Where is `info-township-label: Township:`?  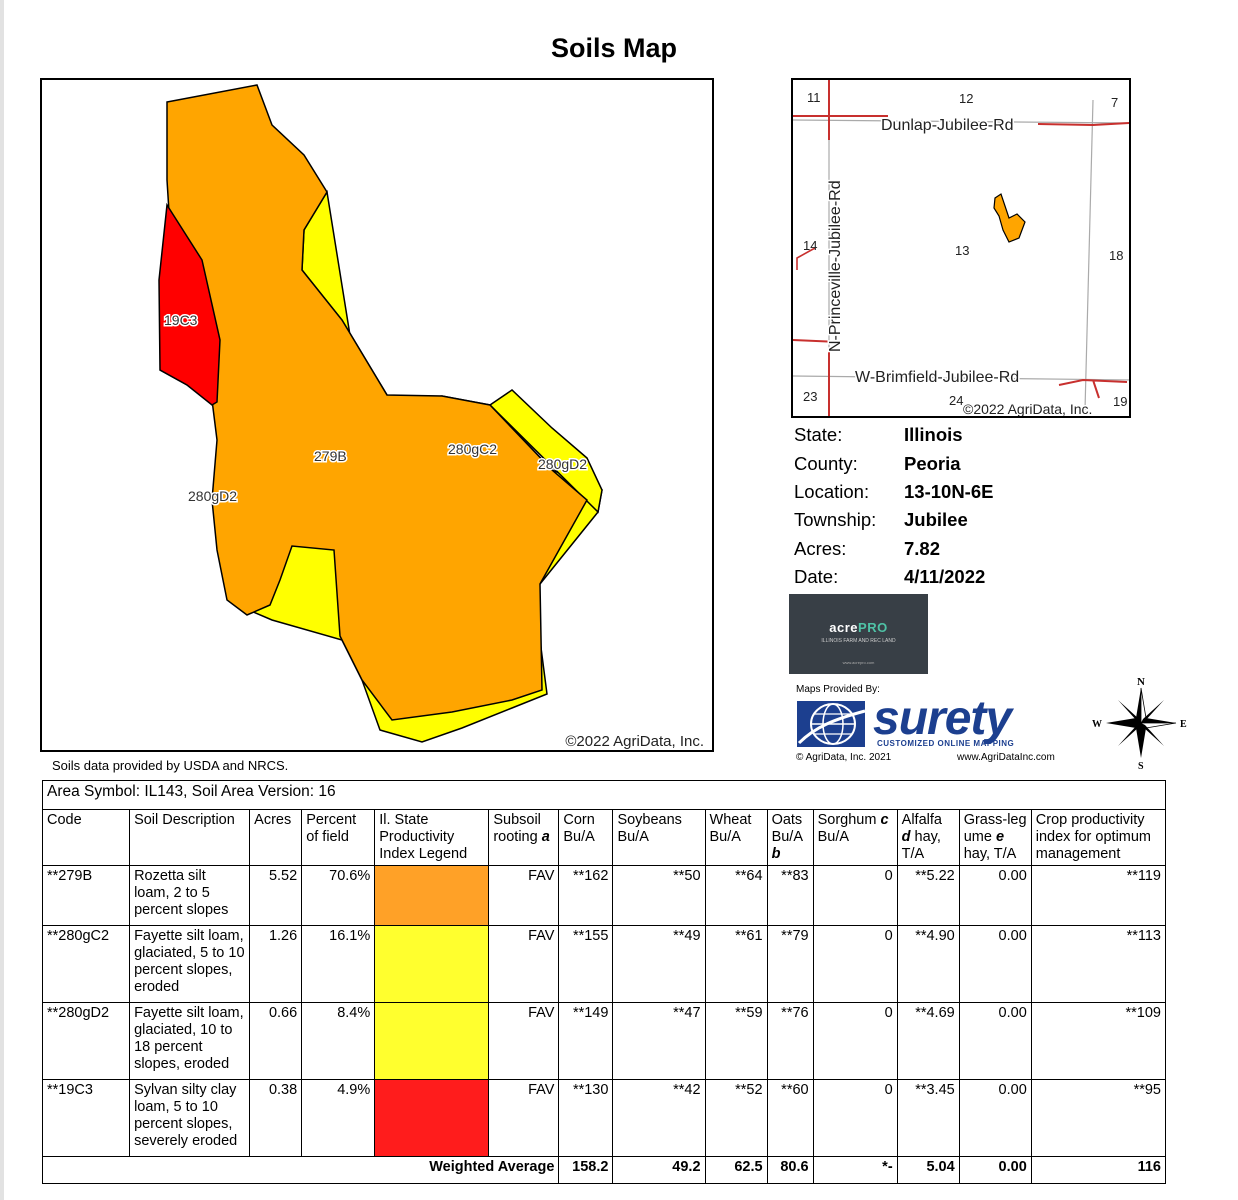
info-township-label: Township: is located at coordinates (835, 520).